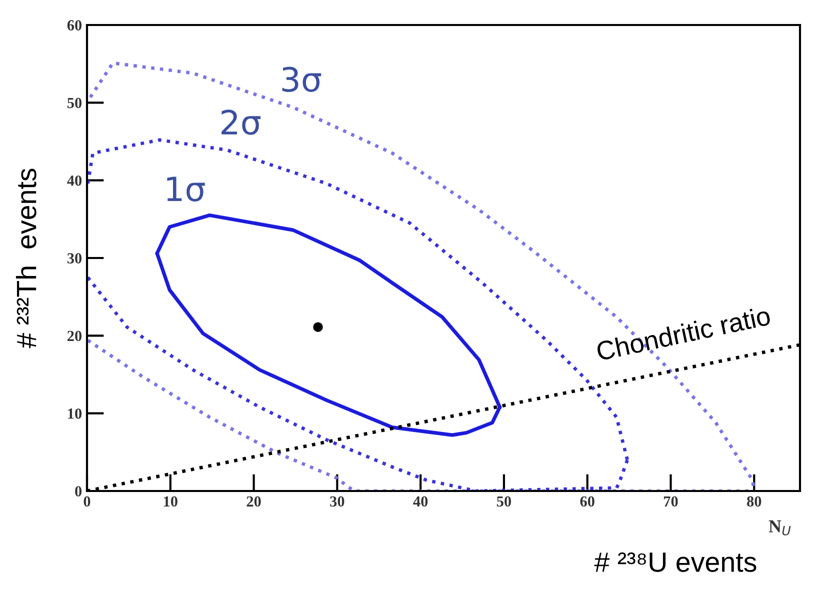 The image size is (838, 596). I want to click on x-tick-label: 70, so click(671, 501).